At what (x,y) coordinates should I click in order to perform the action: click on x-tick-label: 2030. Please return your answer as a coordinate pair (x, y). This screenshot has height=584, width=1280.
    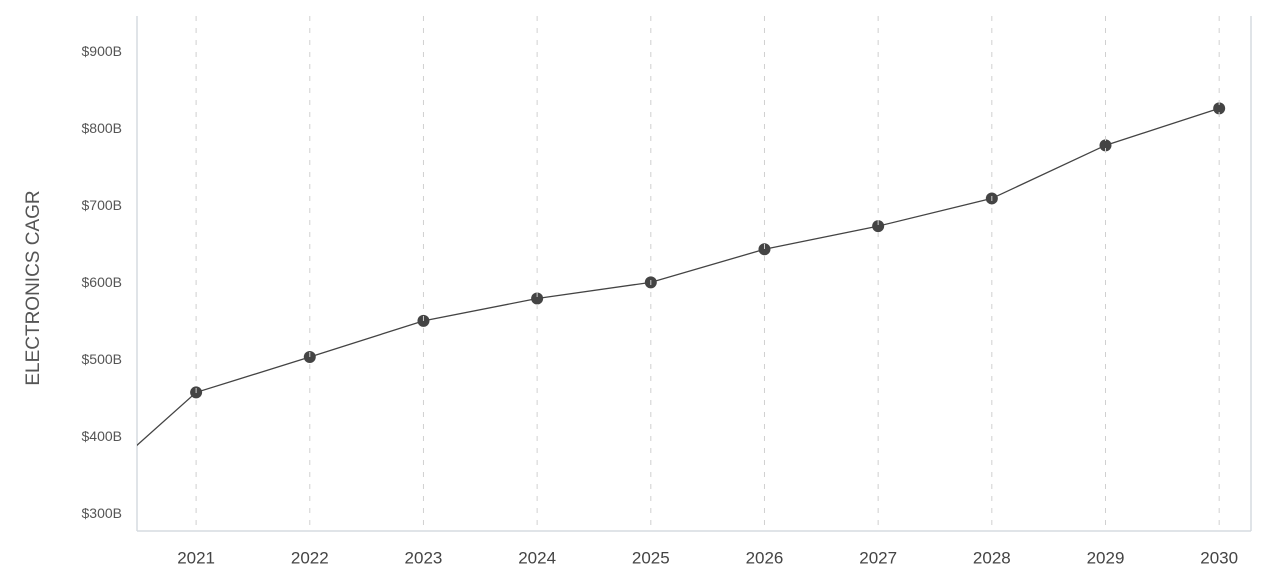
    Looking at the image, I should click on (1219, 557).